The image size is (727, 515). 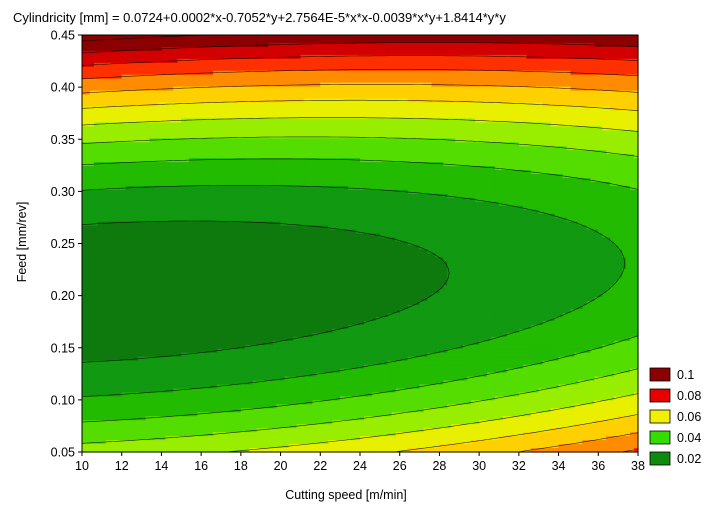 What do you see at coordinates (675, 416) in the screenshot?
I see `legend: 0.1 0.08 0.06 0.04 0.02` at bounding box center [675, 416].